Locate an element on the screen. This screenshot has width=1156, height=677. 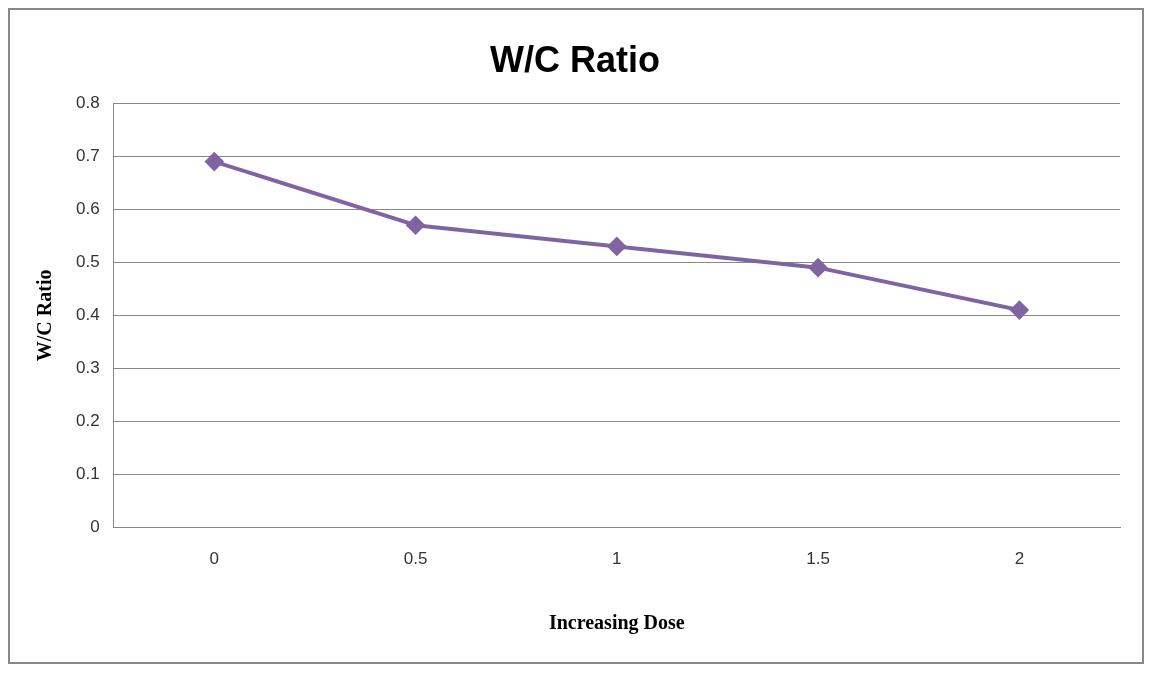
x-tick-label: 2 is located at coordinates (1019, 559).